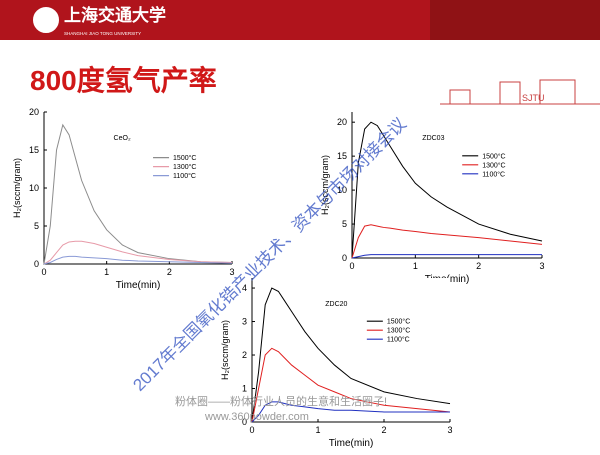  Describe the element at coordinates (46, 20) in the screenshot. I see `logo` at that location.